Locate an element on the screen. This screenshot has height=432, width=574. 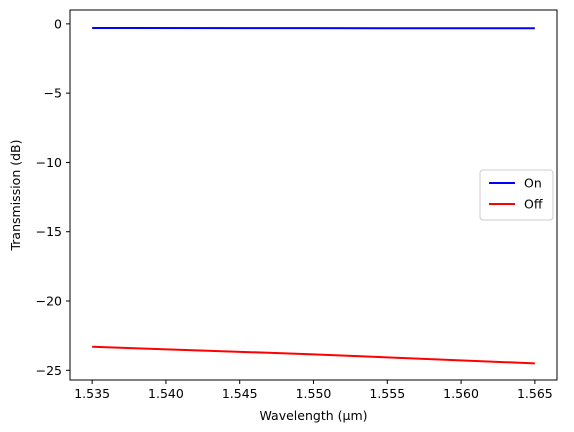
y-tick-label: −10 is located at coordinates (49, 162).